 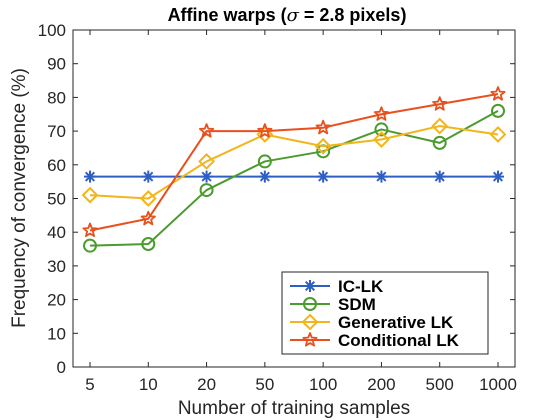 I want to click on legend-label: IC-LK, so click(x=361, y=286).